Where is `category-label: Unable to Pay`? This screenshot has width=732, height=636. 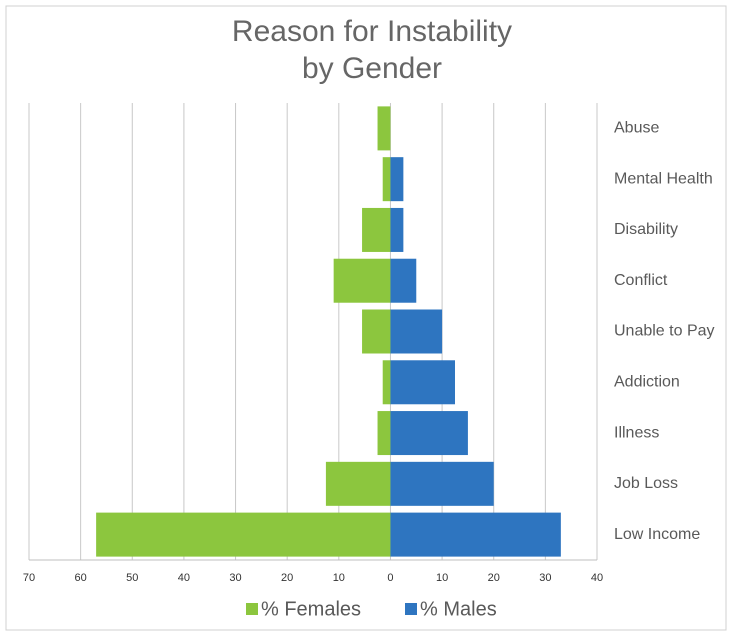 category-label: Unable to Pay is located at coordinates (664, 331).